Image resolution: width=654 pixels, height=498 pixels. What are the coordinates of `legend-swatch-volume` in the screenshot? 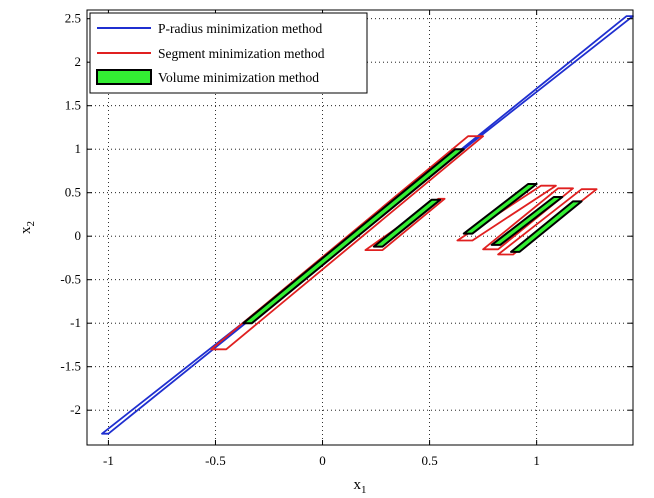 It's located at (124, 77).